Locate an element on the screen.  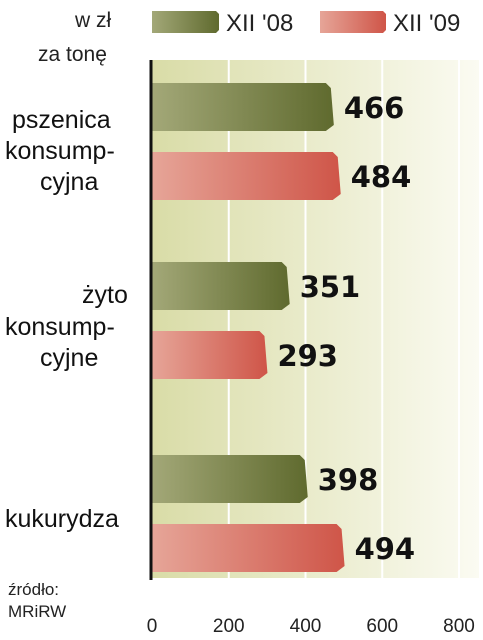
category-label-pszenica-3: cyjna is located at coordinates (69, 182).